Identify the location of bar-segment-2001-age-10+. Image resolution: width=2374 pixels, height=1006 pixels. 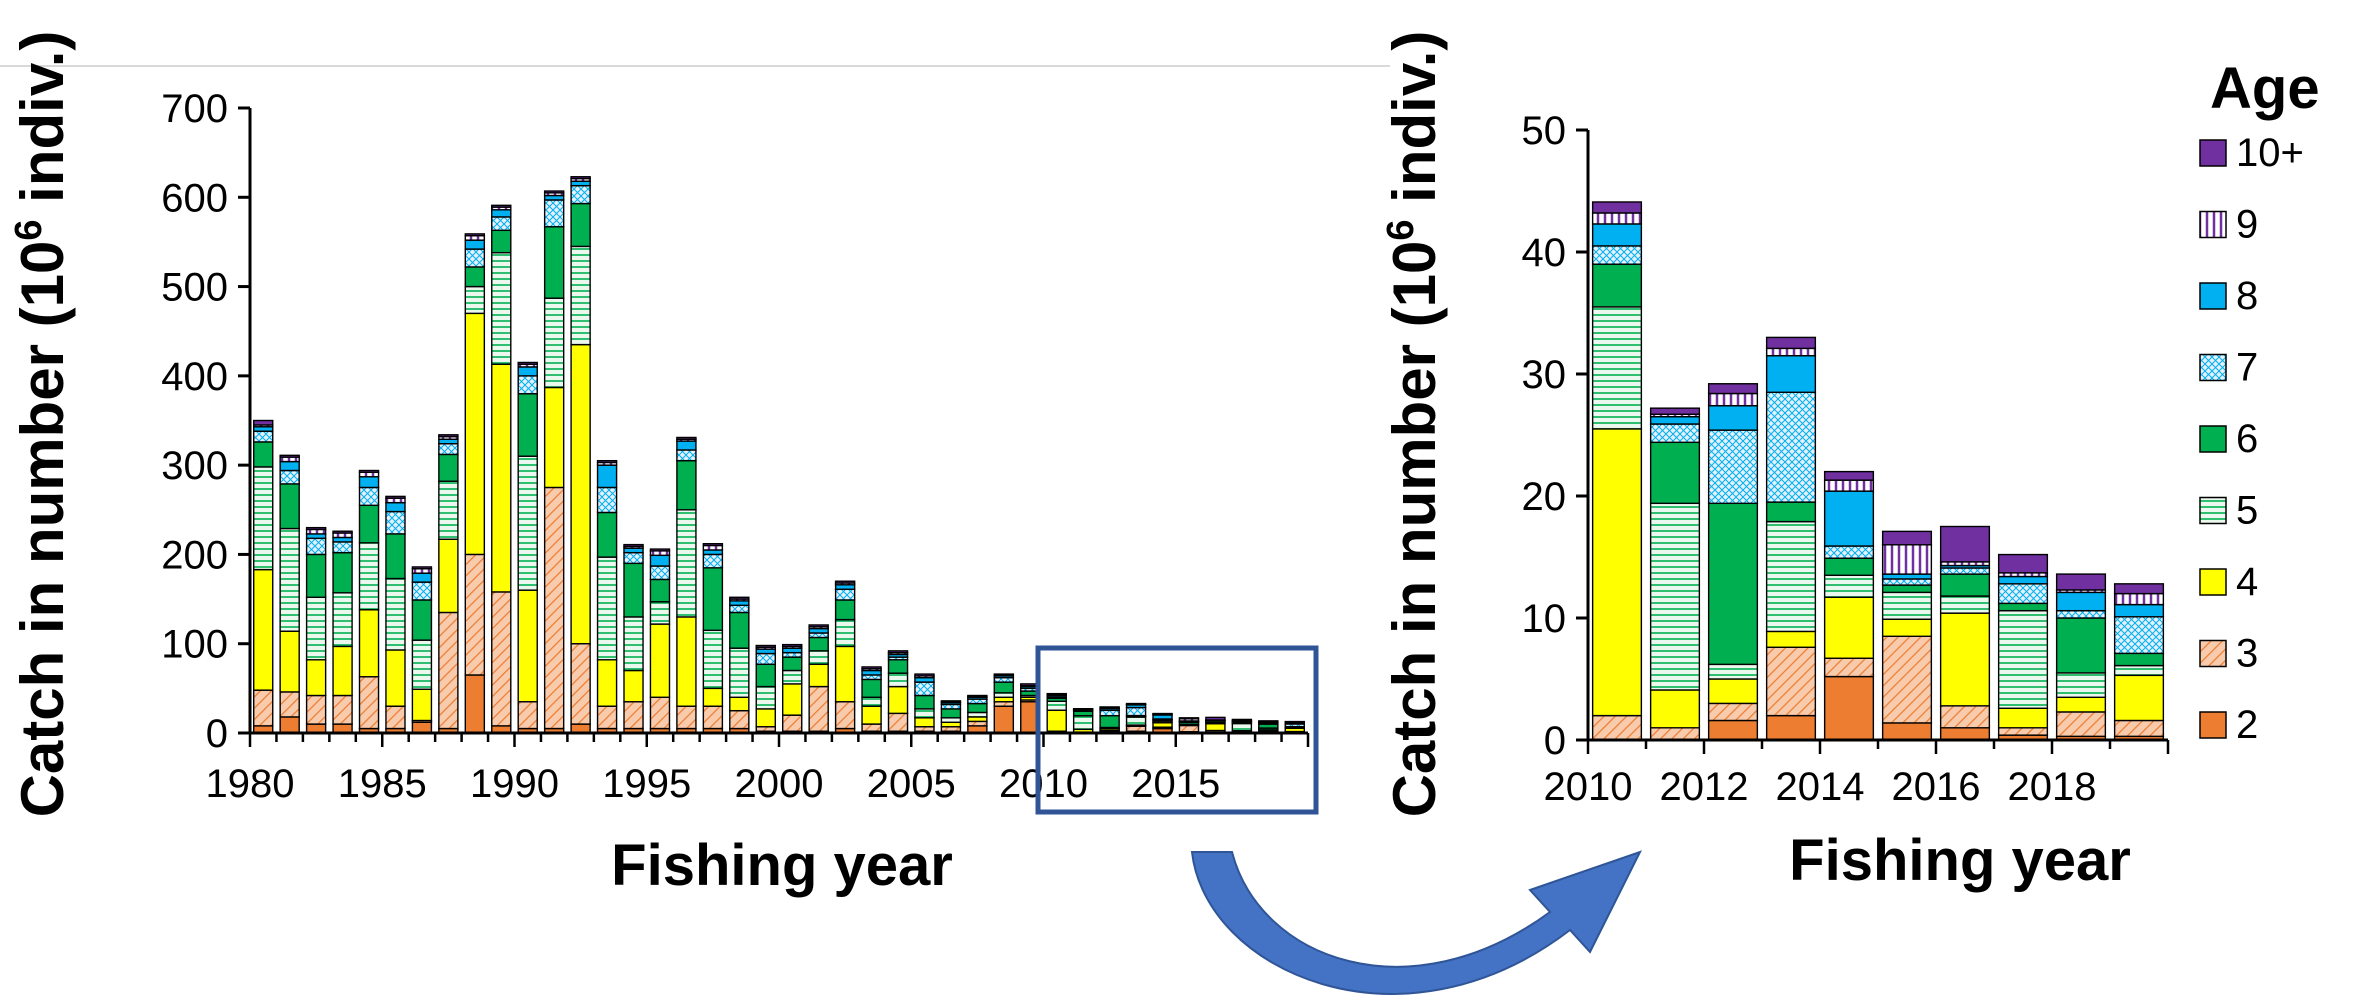
(818, 626).